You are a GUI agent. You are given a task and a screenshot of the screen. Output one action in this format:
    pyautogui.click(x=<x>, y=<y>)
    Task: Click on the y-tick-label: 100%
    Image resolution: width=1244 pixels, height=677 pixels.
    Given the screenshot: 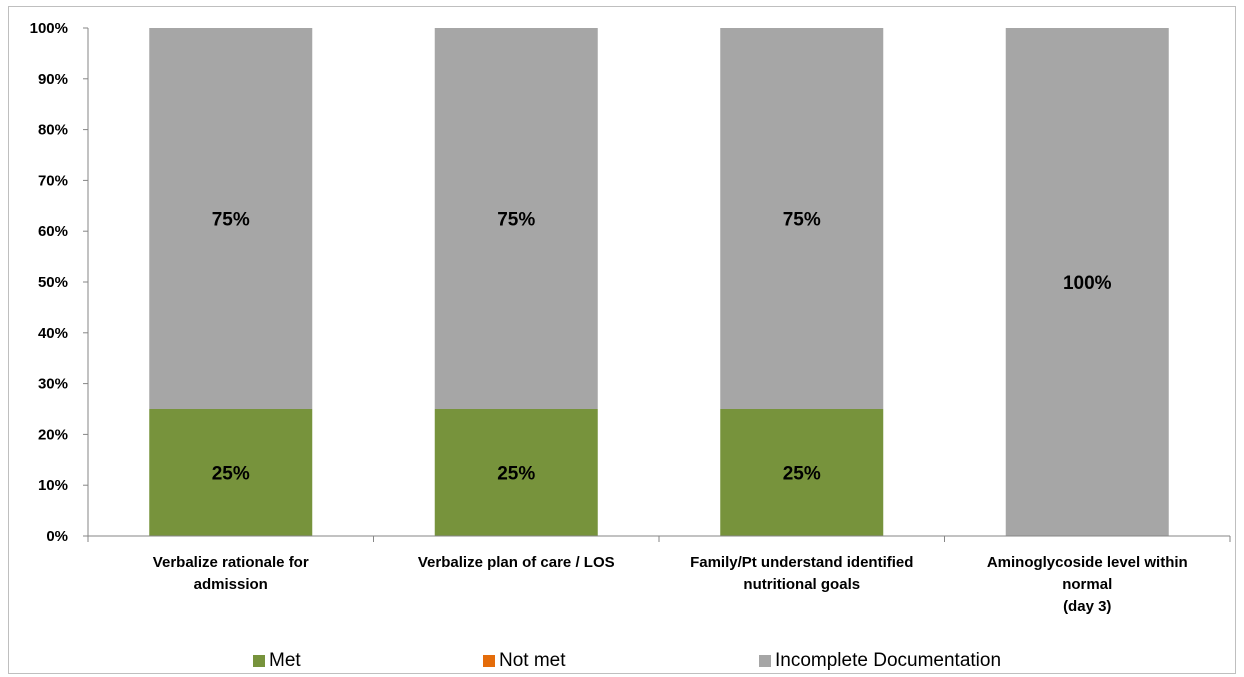 What is the action you would take?
    pyautogui.click(x=49, y=28)
    